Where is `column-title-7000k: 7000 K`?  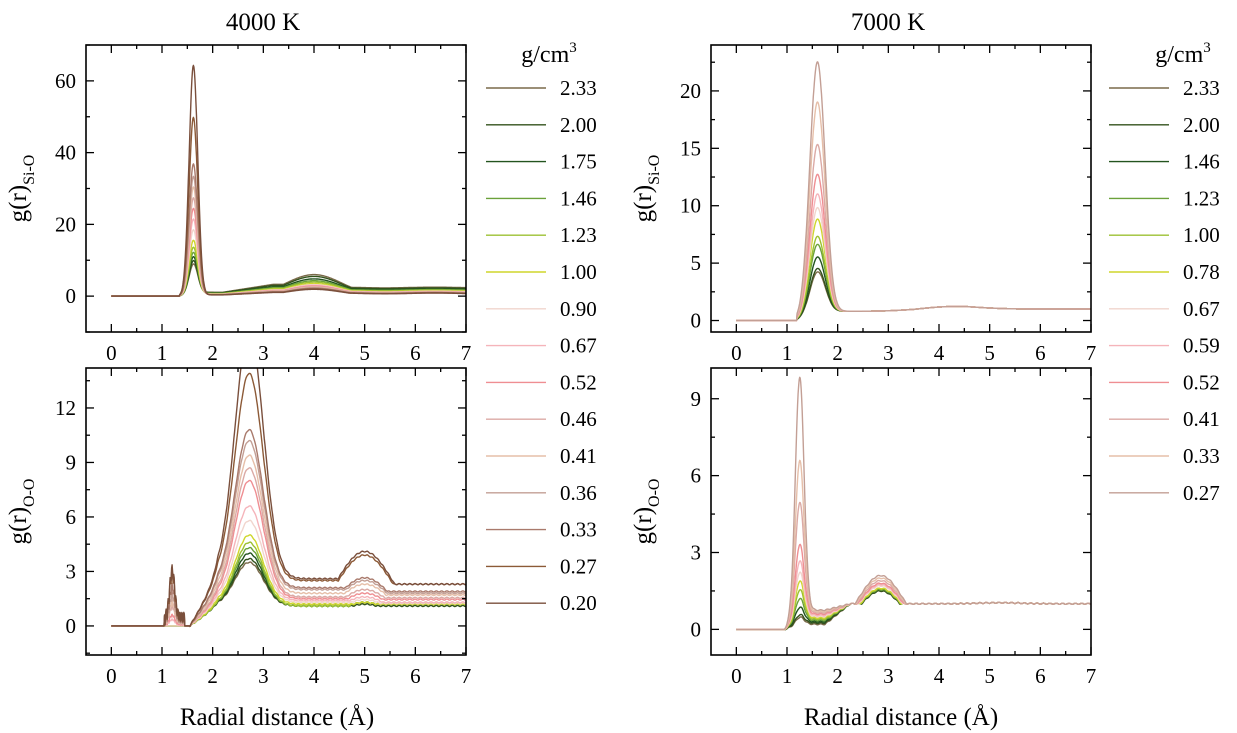
column-title-7000k: 7000 K is located at coordinates (888, 22).